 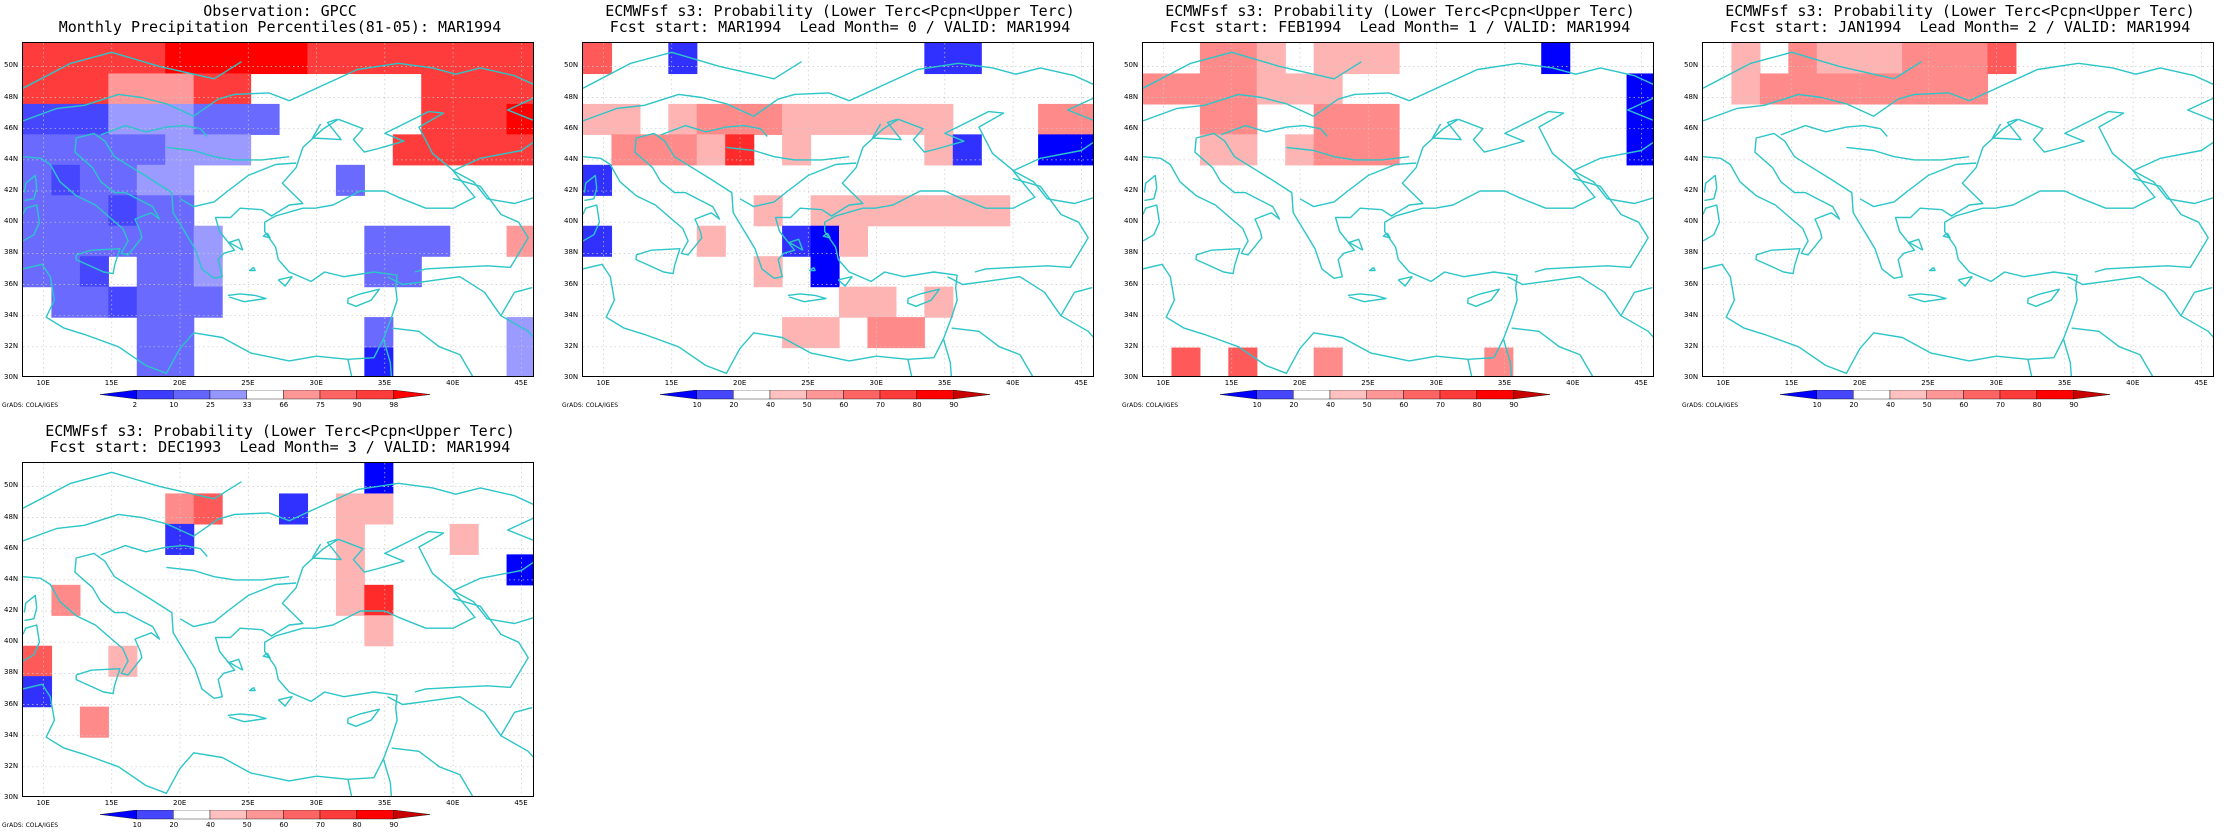 What do you see at coordinates (316, 803) in the screenshot?
I see `lon-tick-label: 30E` at bounding box center [316, 803].